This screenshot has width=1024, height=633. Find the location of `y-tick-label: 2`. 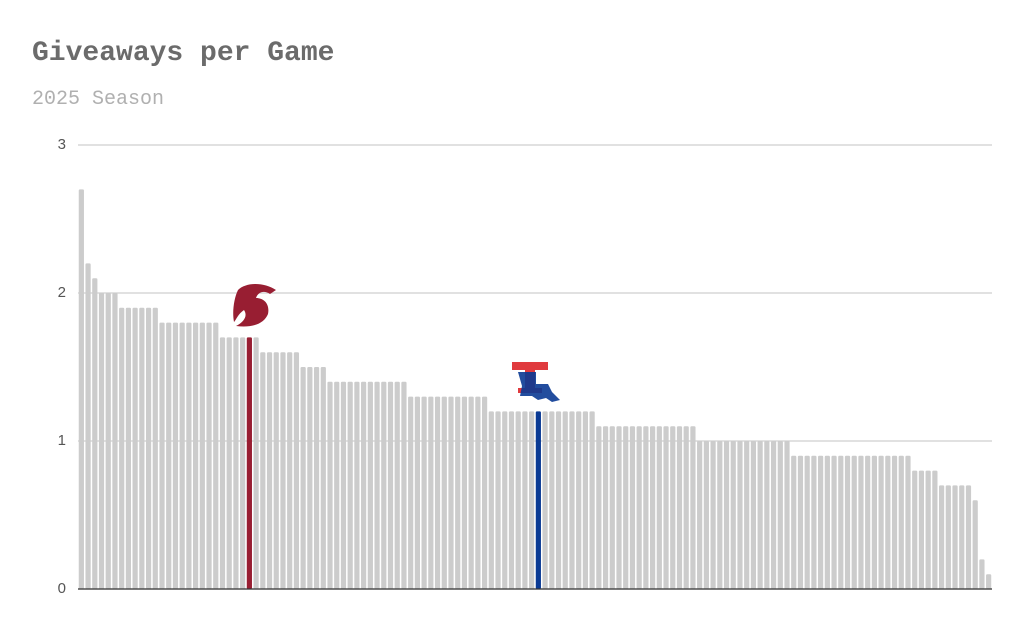

y-tick-label: 2 is located at coordinates (62, 292).